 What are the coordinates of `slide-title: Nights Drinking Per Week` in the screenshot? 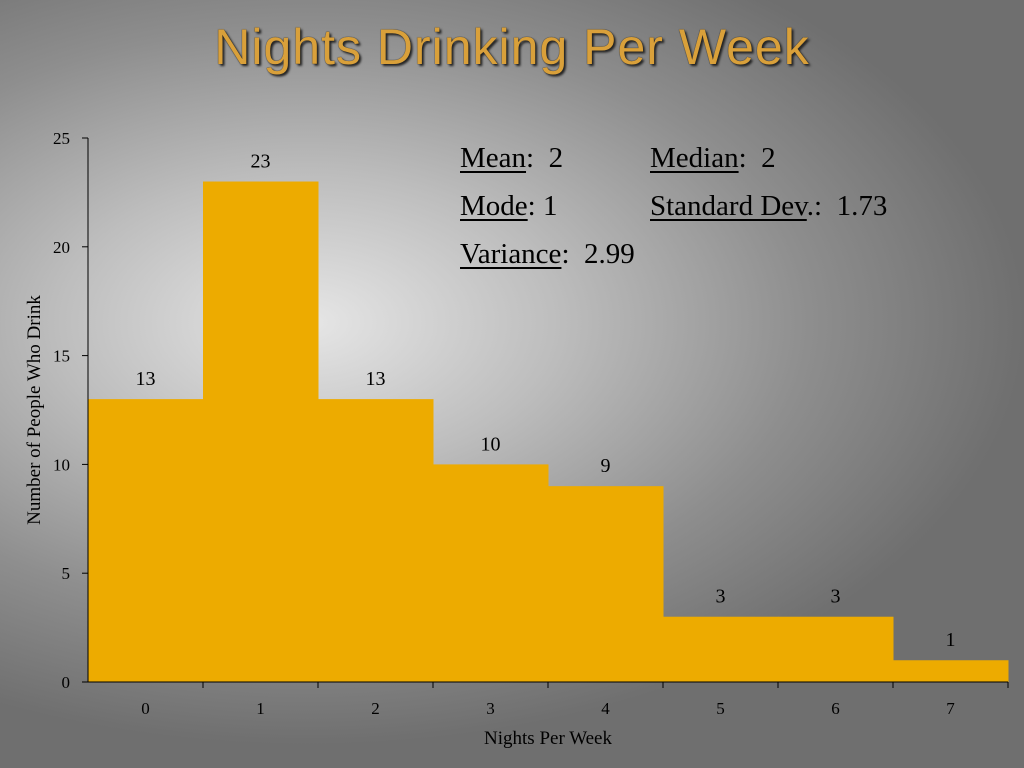 It's located at (512, 47).